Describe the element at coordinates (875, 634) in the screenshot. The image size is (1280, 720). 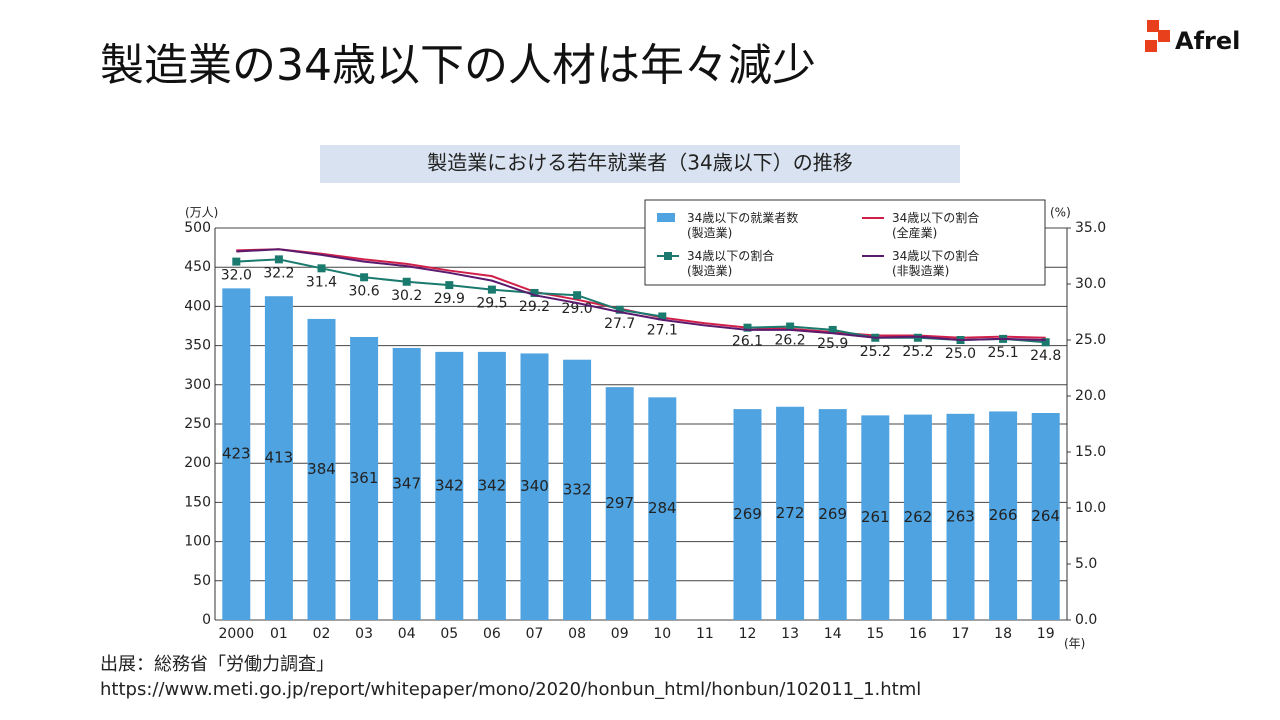
I see `x-tick-label: 15` at that location.